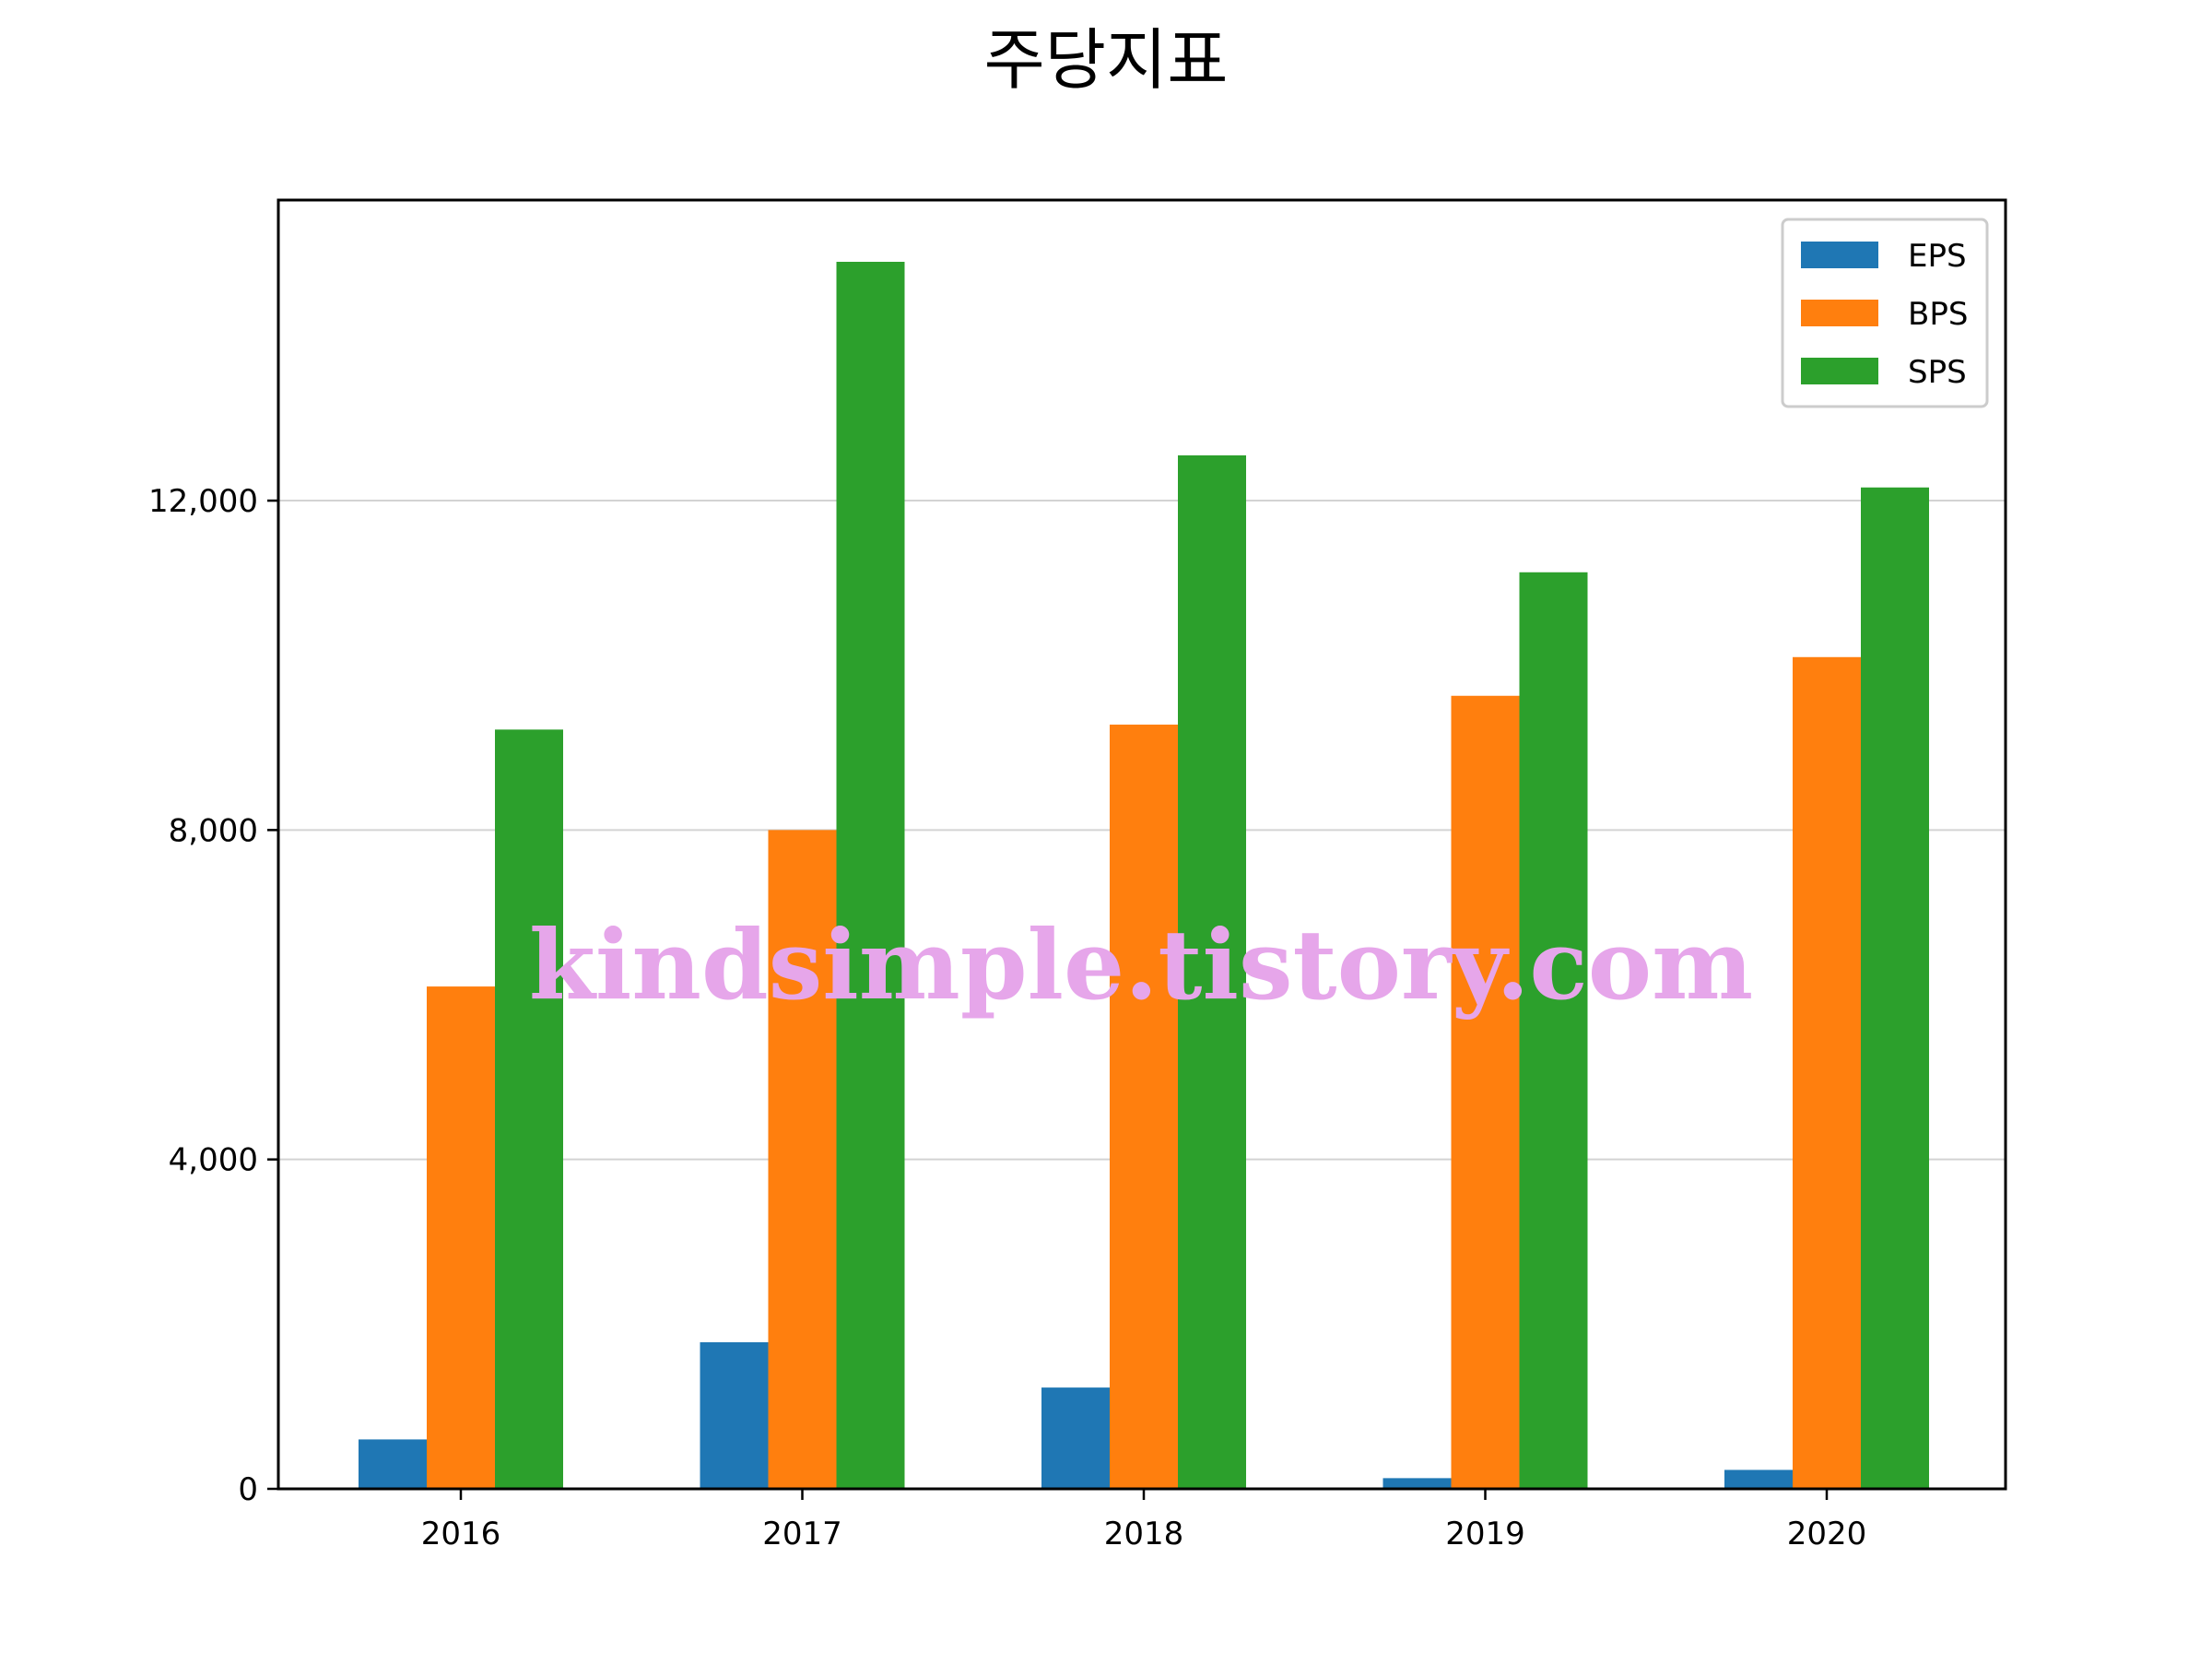 This screenshot has width=2212, height=1664. I want to click on legend-label-eps: EPS, so click(1937, 256).